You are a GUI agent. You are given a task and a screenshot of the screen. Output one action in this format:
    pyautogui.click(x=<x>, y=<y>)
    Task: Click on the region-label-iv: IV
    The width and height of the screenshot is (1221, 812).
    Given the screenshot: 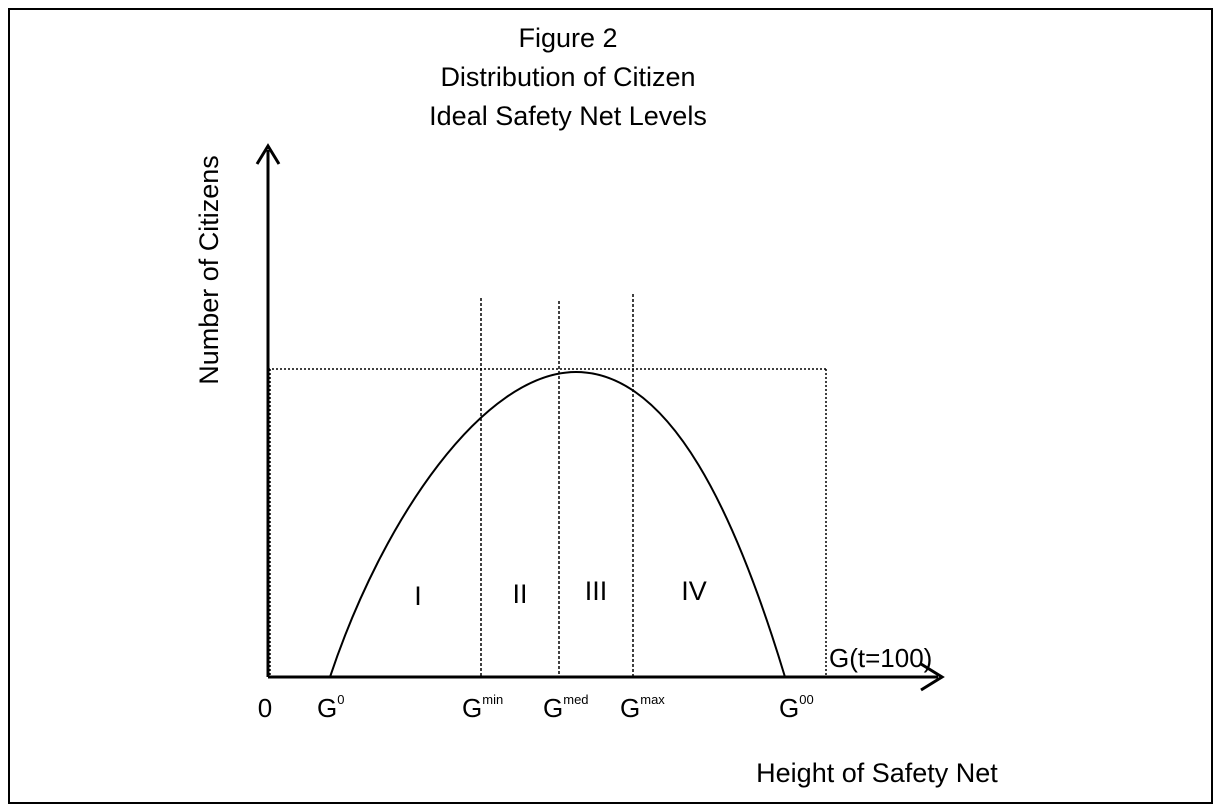 What is the action you would take?
    pyautogui.click(x=694, y=591)
    